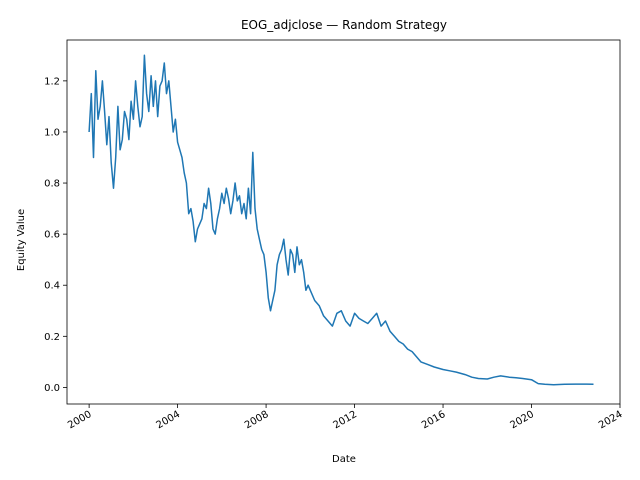 The image size is (640, 480). I want to click on y-tick-label: 0.2, so click(52, 337).